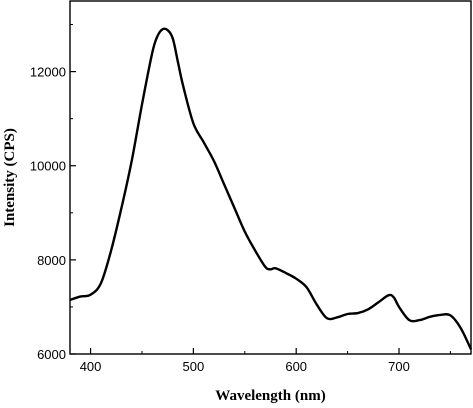  Describe the element at coordinates (48, 72) in the screenshot. I see `y-tick-label: 12000` at that location.